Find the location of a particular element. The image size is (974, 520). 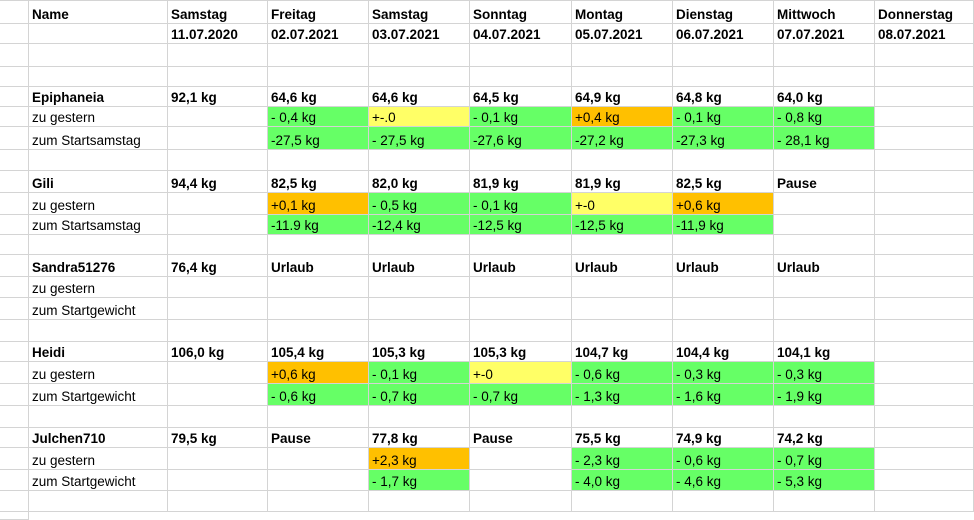

total-change-cell: - 5,3 kg is located at coordinates (824, 480).